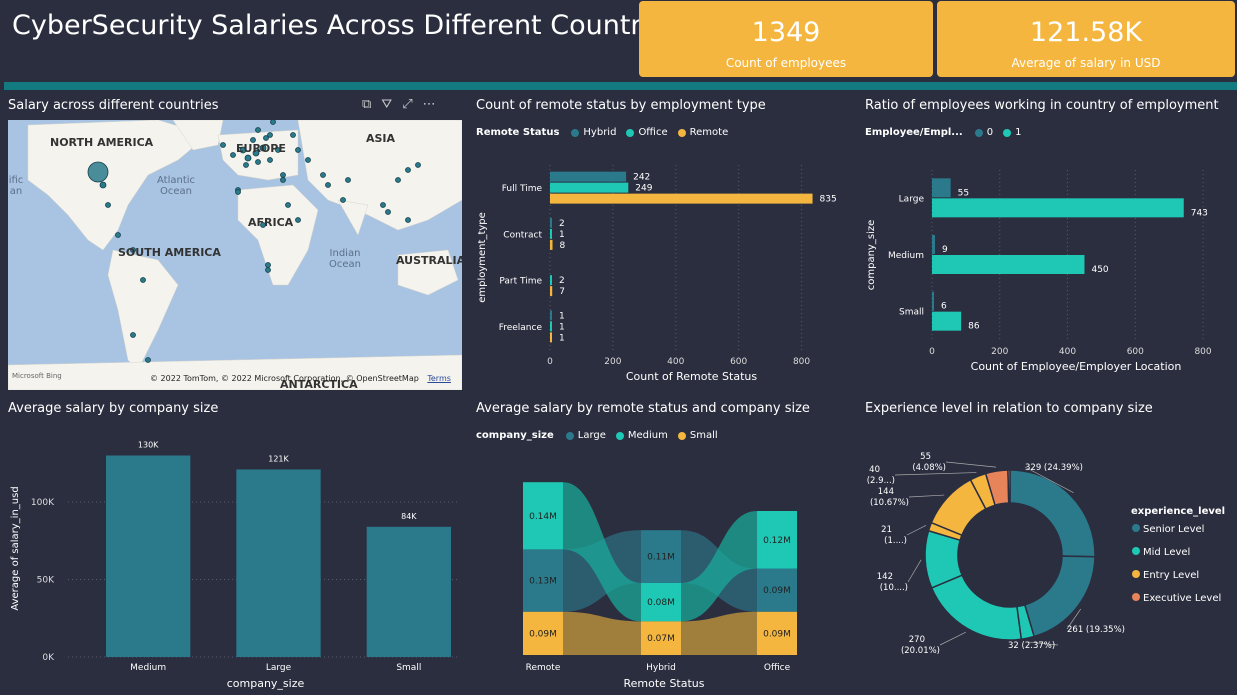 Image resolution: width=1237 pixels, height=695 pixels. I want to click on y-tick-label: 0K, so click(48, 658).